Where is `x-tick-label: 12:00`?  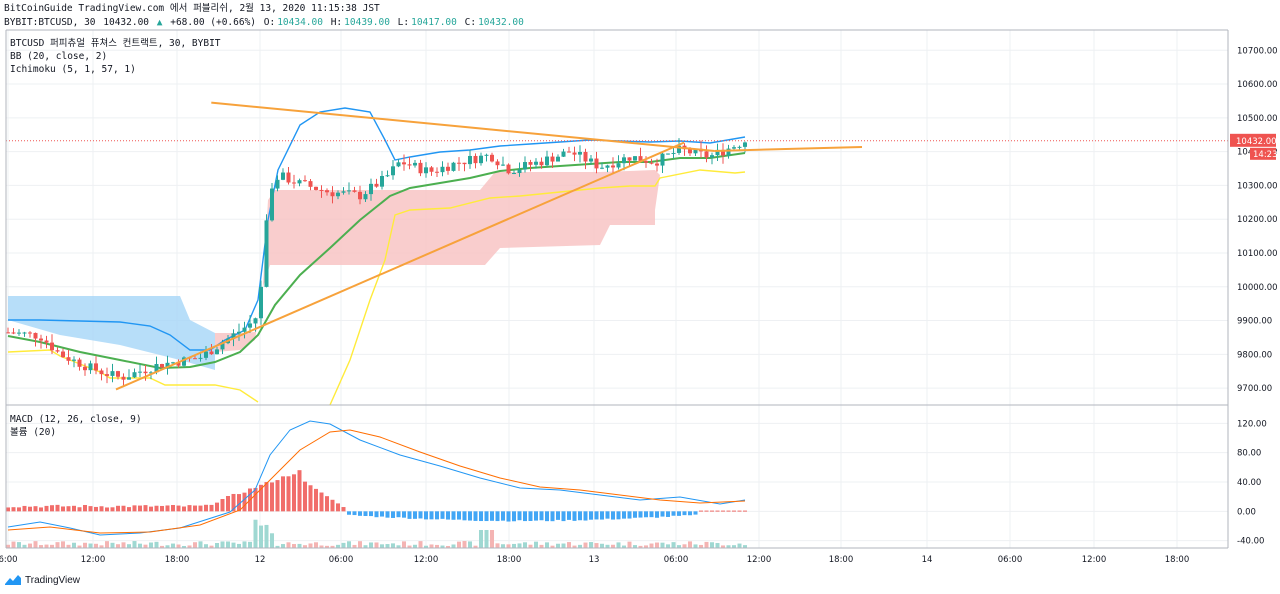
x-tick-label: 12:00 is located at coordinates (93, 560).